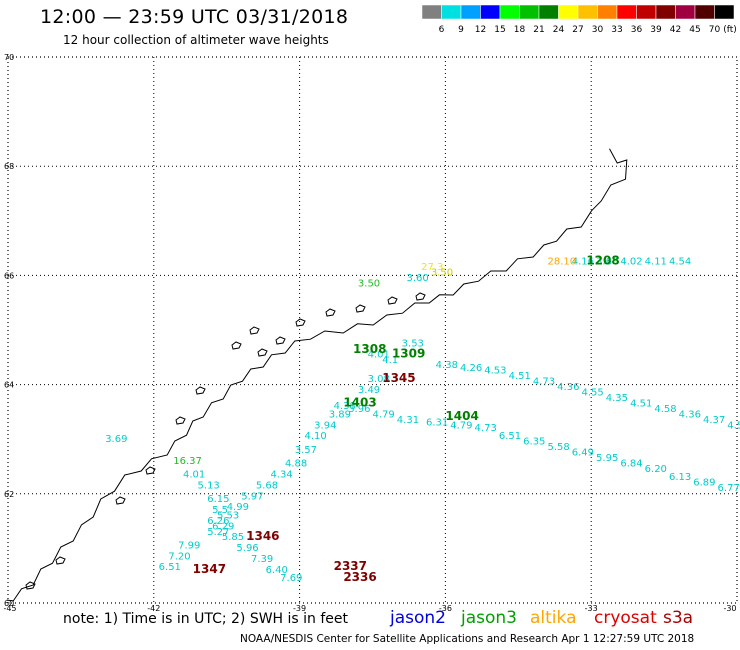 This screenshot has width=740, height=650. I want to click on colorbar-level: 70, so click(715, 30).